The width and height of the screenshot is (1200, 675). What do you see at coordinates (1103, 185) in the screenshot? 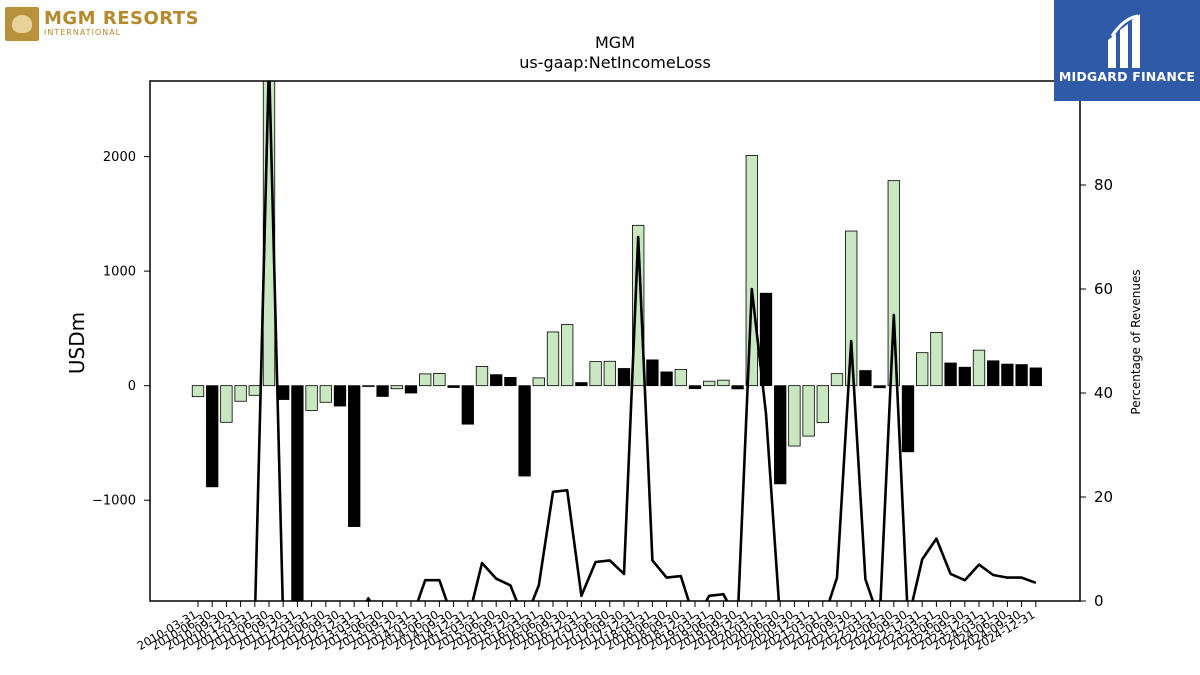
I see `y2-tick-label: 80` at bounding box center [1103, 185].